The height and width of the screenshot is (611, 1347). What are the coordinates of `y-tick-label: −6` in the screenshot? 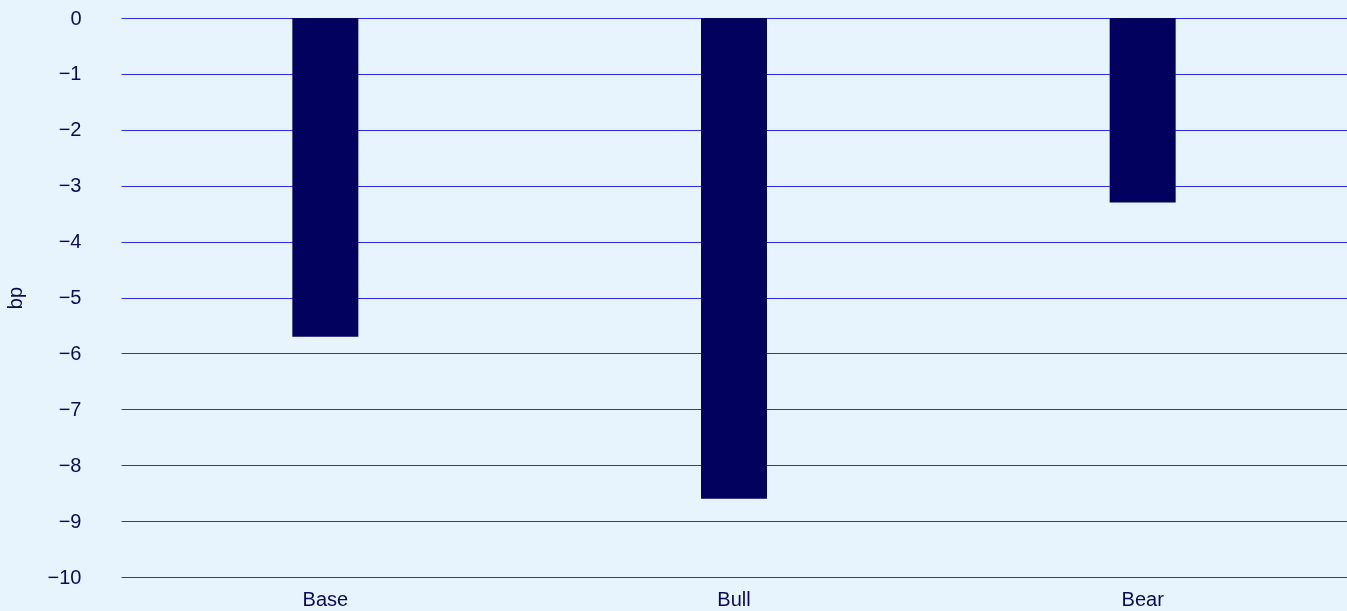 It's located at (70, 352).